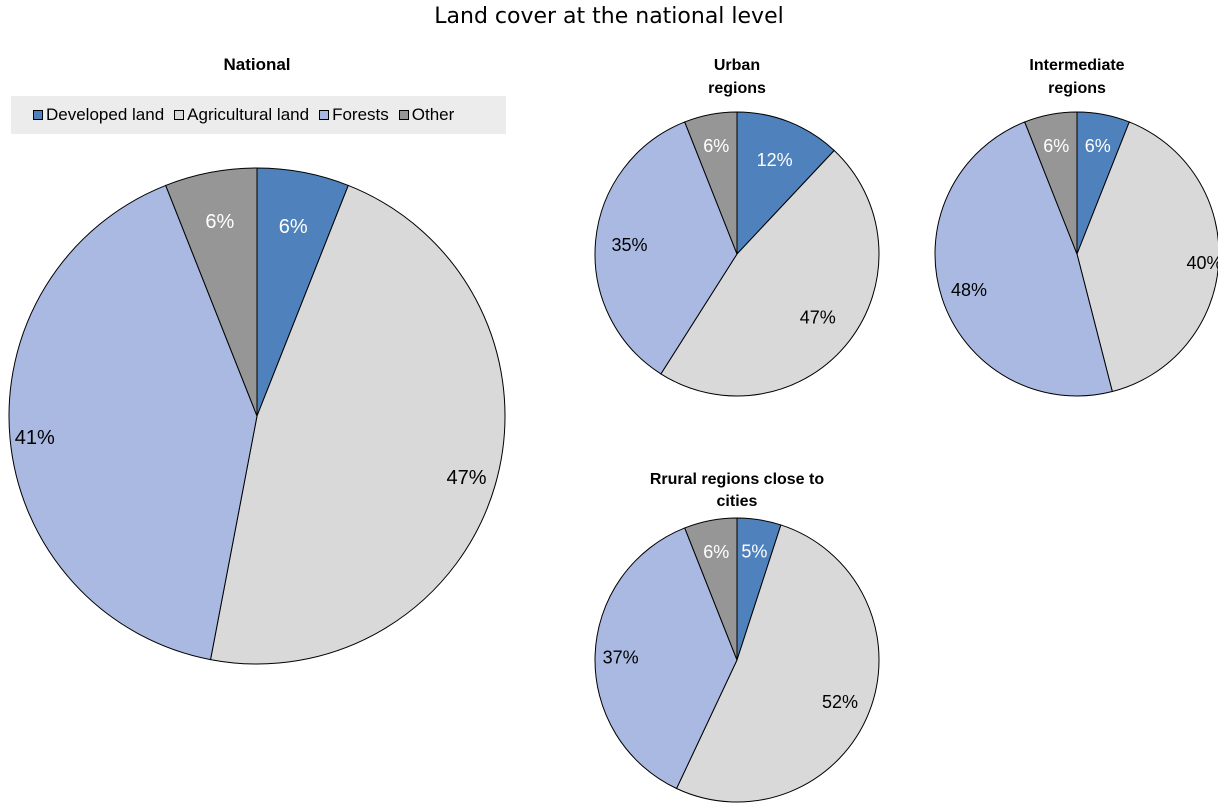 Image resolution: width=1218 pixels, height=807 pixels. I want to click on slice-other-rrural-regions-close-to-cities, so click(711, 589).